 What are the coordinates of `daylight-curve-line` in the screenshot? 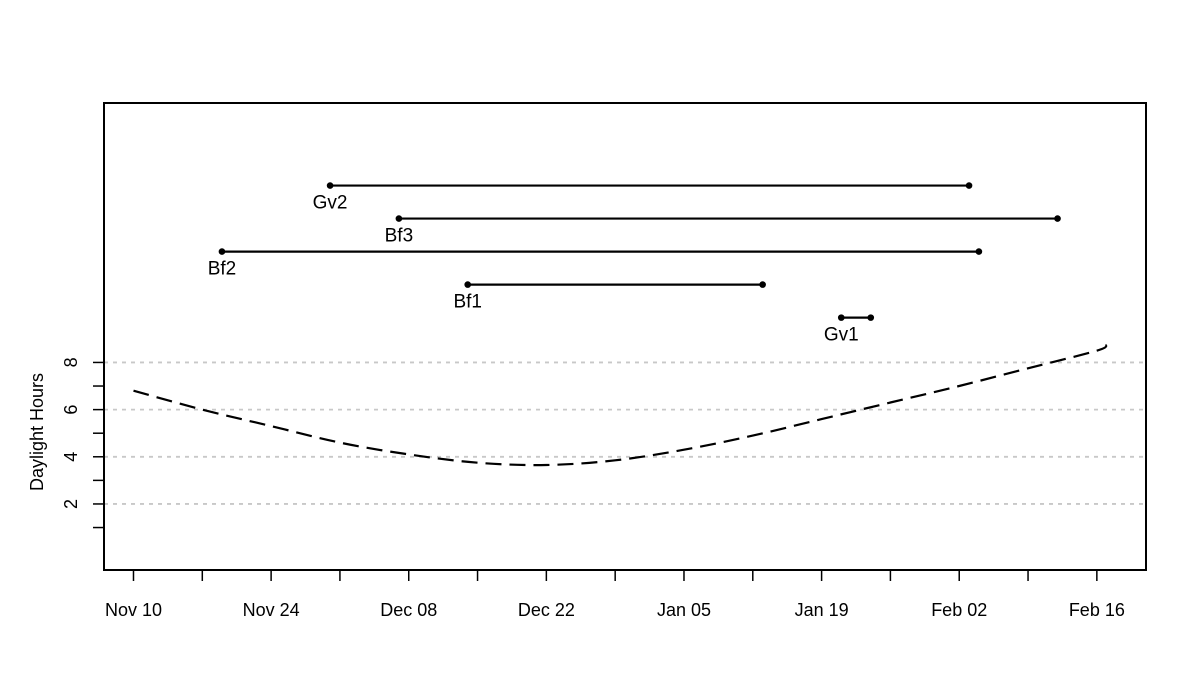 It's located at (620, 405).